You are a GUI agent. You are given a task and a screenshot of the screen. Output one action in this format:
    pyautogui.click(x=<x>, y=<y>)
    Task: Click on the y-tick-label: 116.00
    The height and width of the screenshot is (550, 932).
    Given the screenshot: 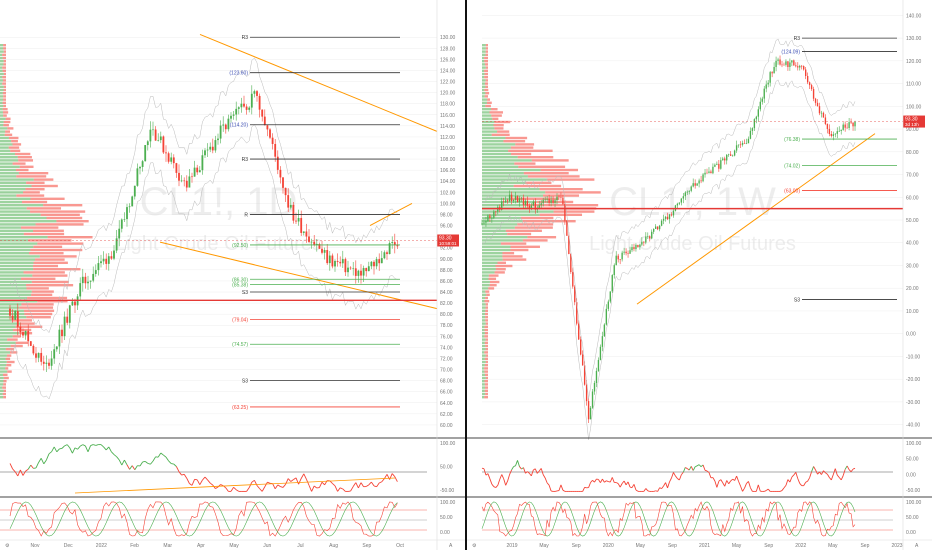 What is the action you would take?
    pyautogui.click(x=447, y=116)
    